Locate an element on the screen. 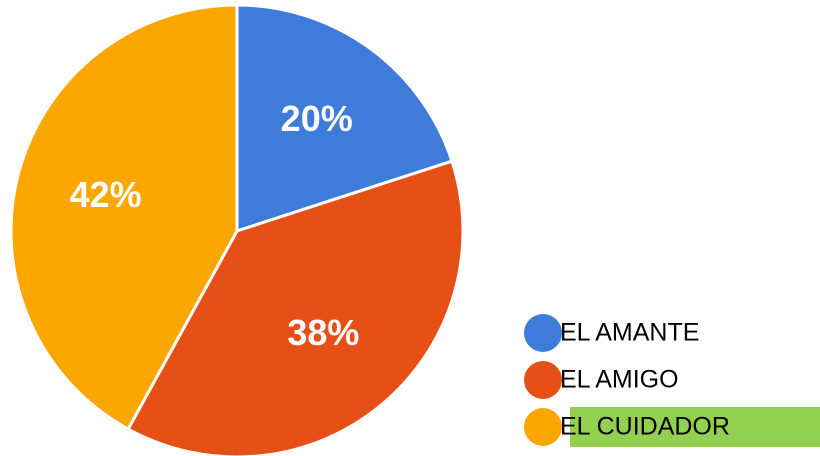 The height and width of the screenshot is (456, 820). data-label: 20% is located at coordinates (317, 118).